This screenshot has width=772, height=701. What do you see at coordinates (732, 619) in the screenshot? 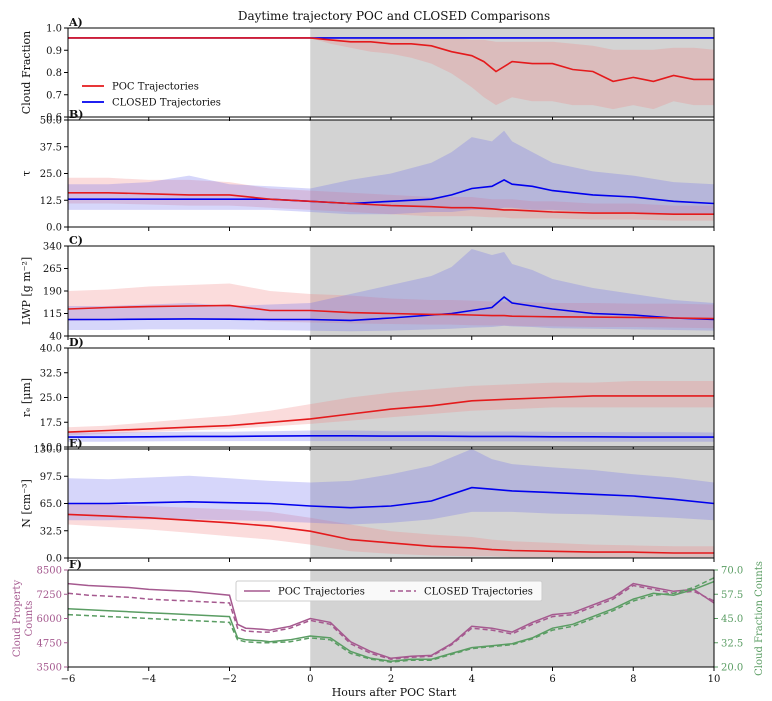
I see `y-tick-label-right: 45.0` at bounding box center [732, 619].